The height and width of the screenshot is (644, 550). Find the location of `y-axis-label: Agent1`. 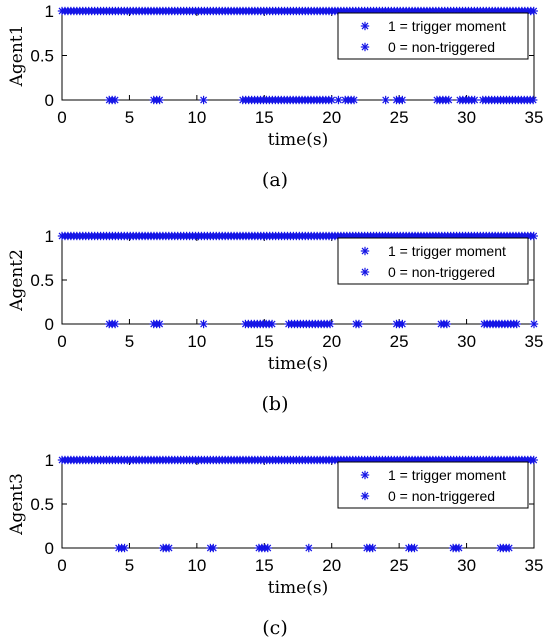

y-axis-label: Agent1 is located at coordinates (17, 56).